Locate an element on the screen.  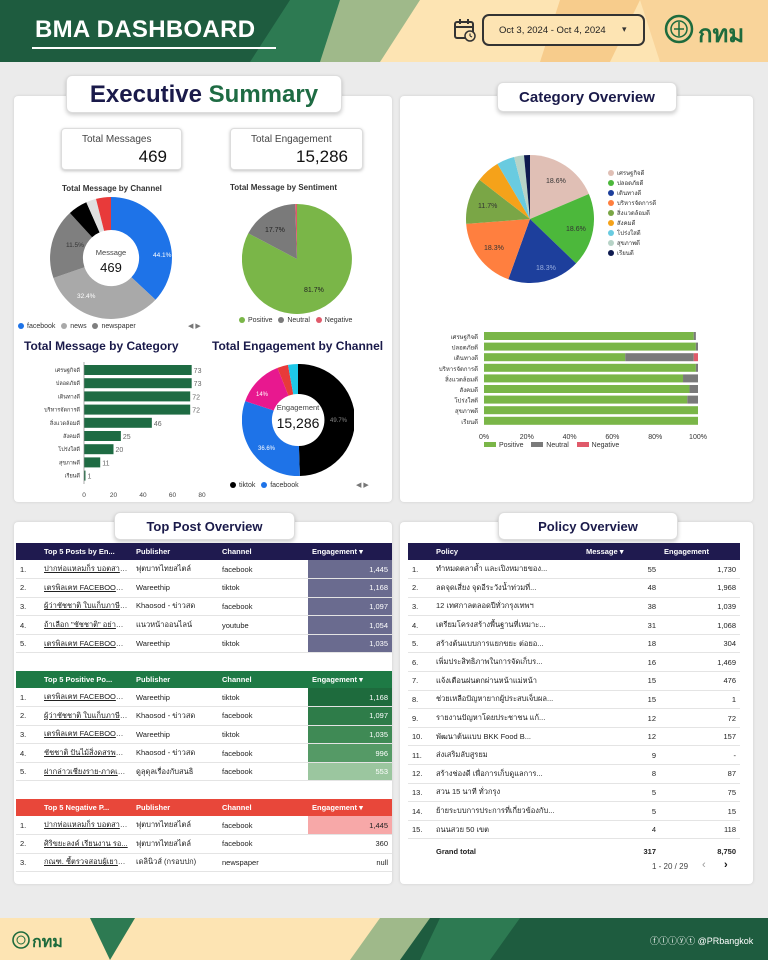
date-range-picker: Oct 3, 2024 - Oct 4, 2024 ▾ is located at coordinates (563, 30).